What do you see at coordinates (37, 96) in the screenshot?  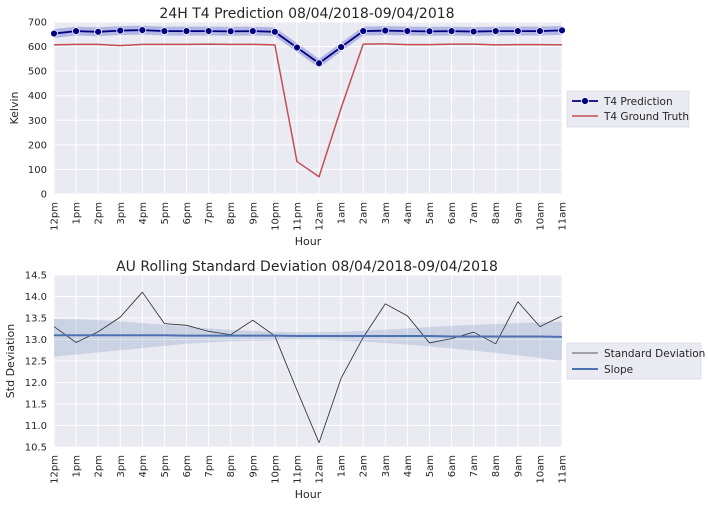 I see `y-tick-label: 400` at bounding box center [37, 96].